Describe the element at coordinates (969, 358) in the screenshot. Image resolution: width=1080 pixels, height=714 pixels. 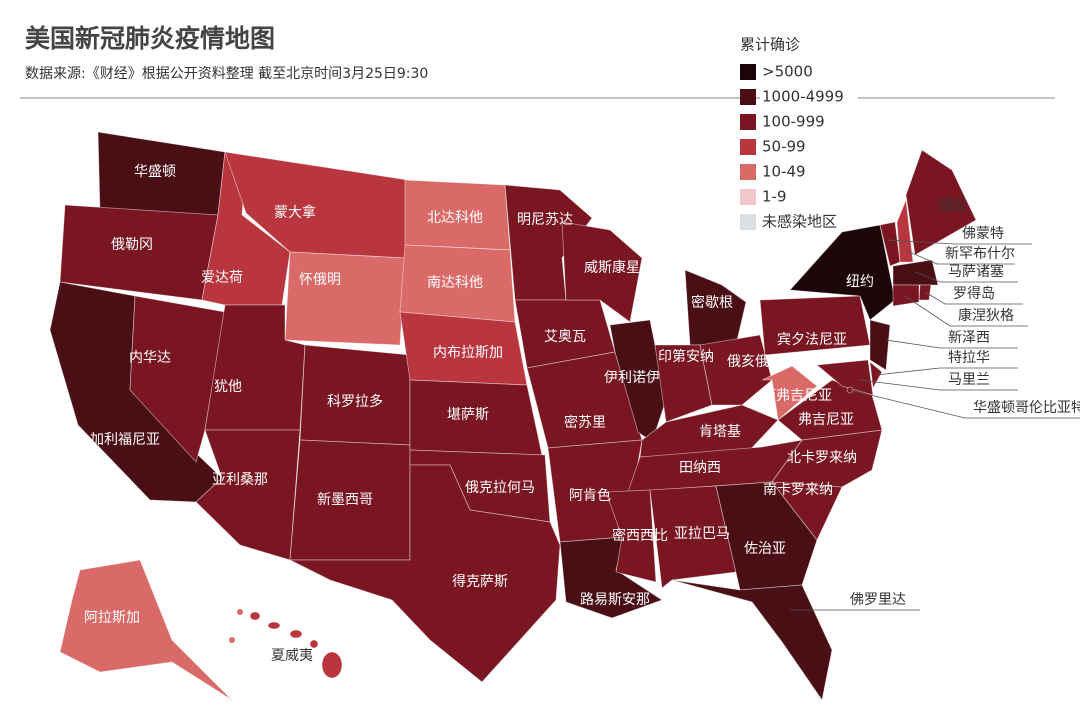
I see `state-label: 特拉华` at that location.